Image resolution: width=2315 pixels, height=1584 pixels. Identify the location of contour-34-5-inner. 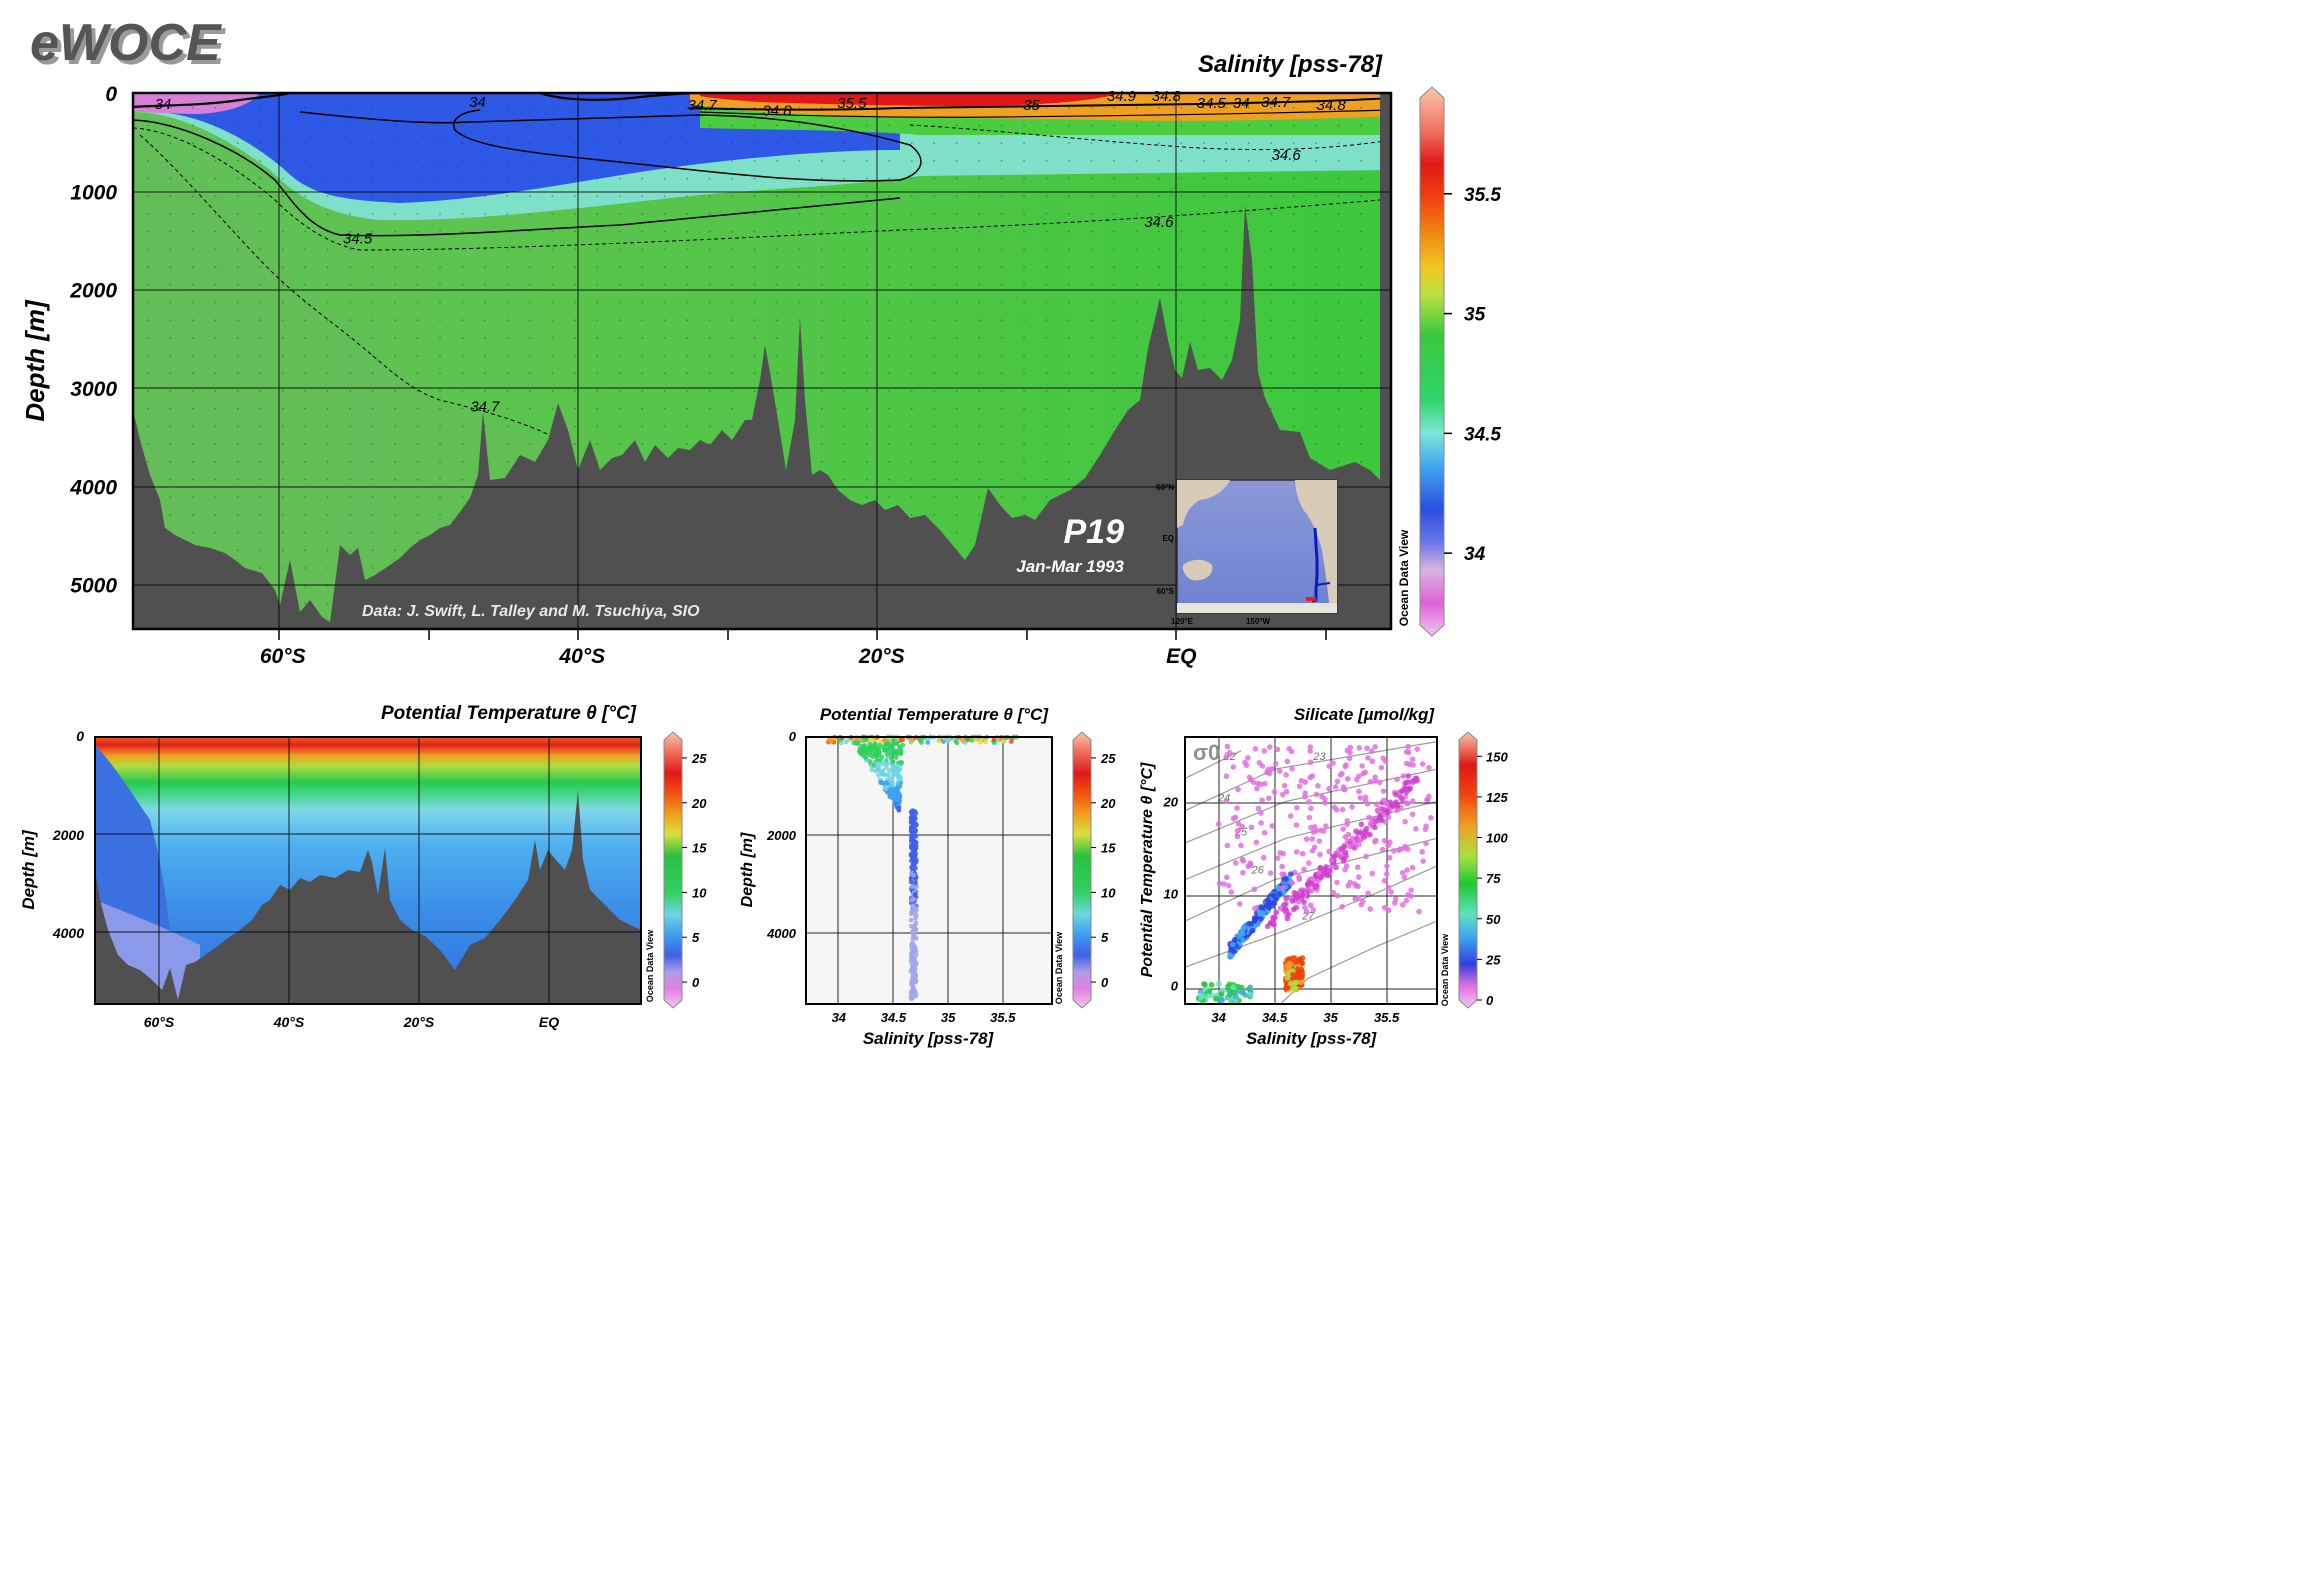
(610, 145).